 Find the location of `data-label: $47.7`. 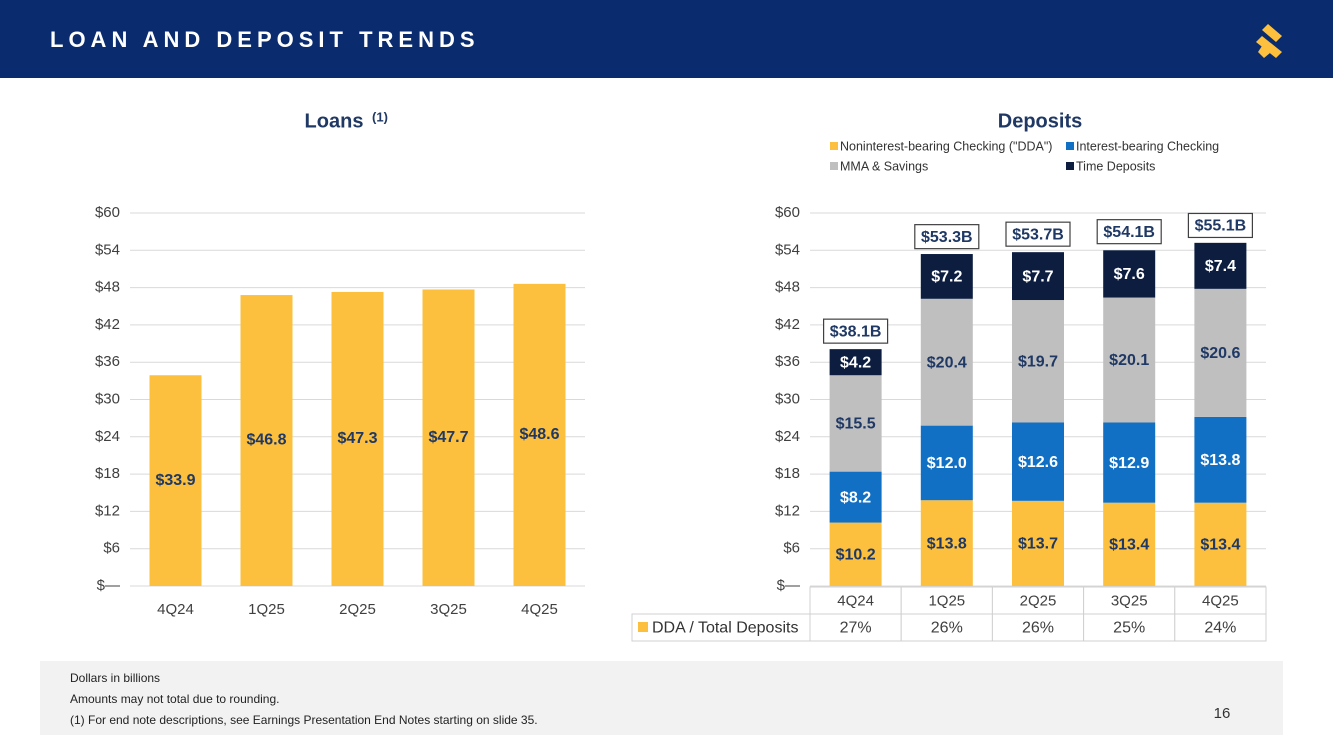

data-label: $47.7 is located at coordinates (448, 437).